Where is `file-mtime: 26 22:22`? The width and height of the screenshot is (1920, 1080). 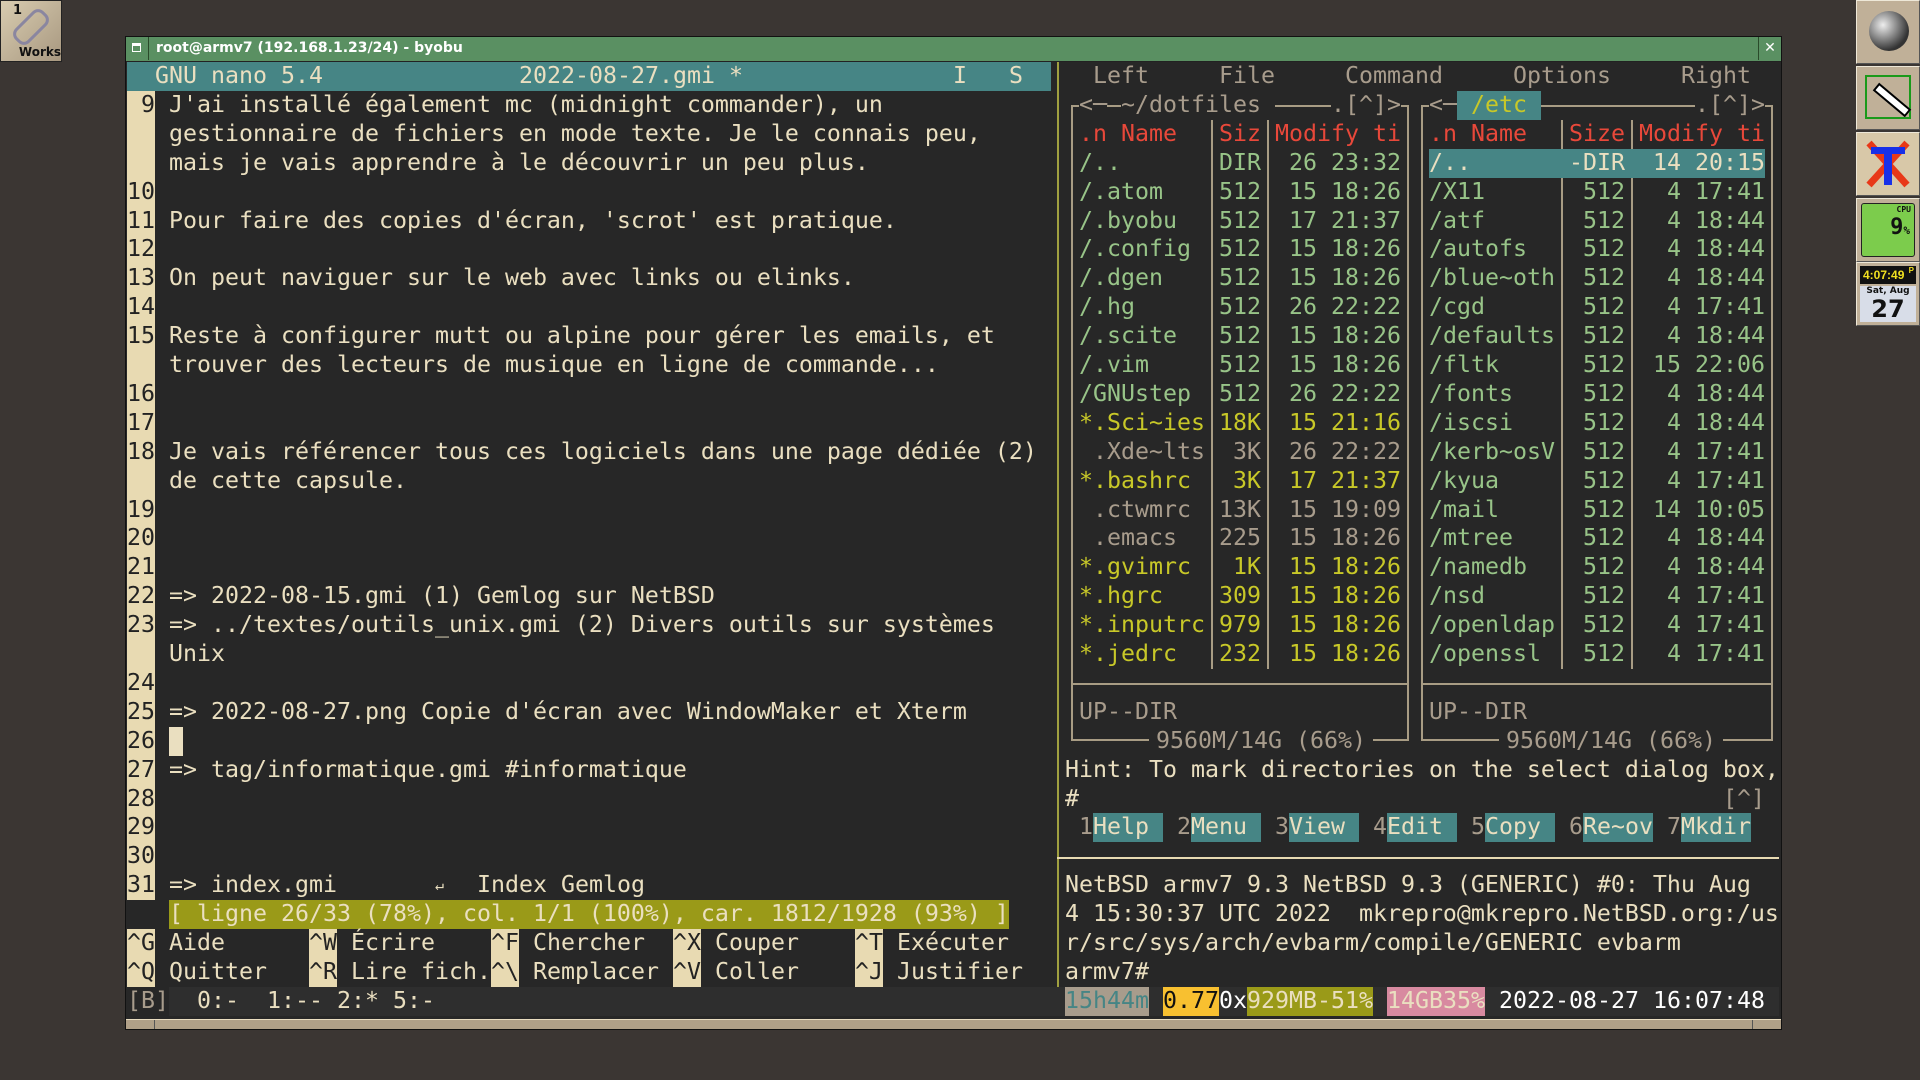 file-mtime: 26 22:22 is located at coordinates (1345, 393).